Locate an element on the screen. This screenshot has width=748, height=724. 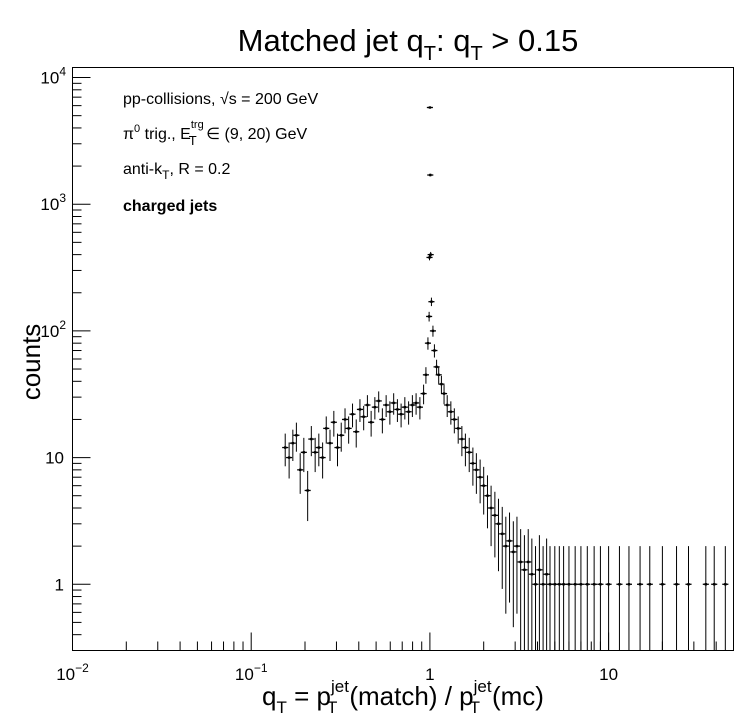
y-axis is located at coordinates (81, 364).